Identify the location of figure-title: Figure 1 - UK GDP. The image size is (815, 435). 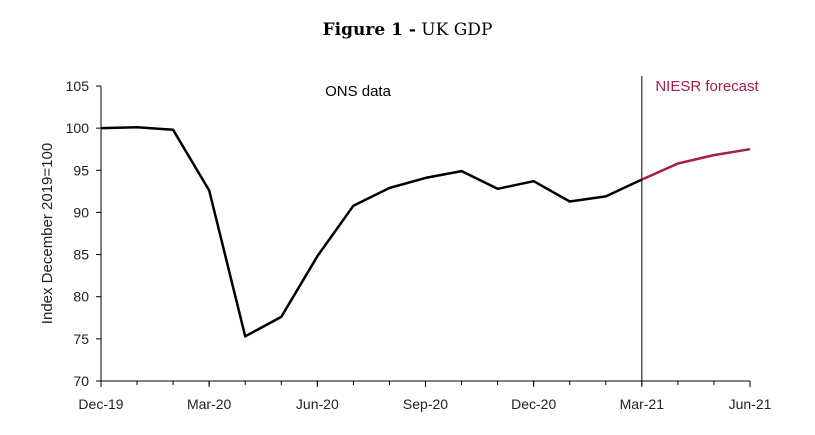
(407, 30).